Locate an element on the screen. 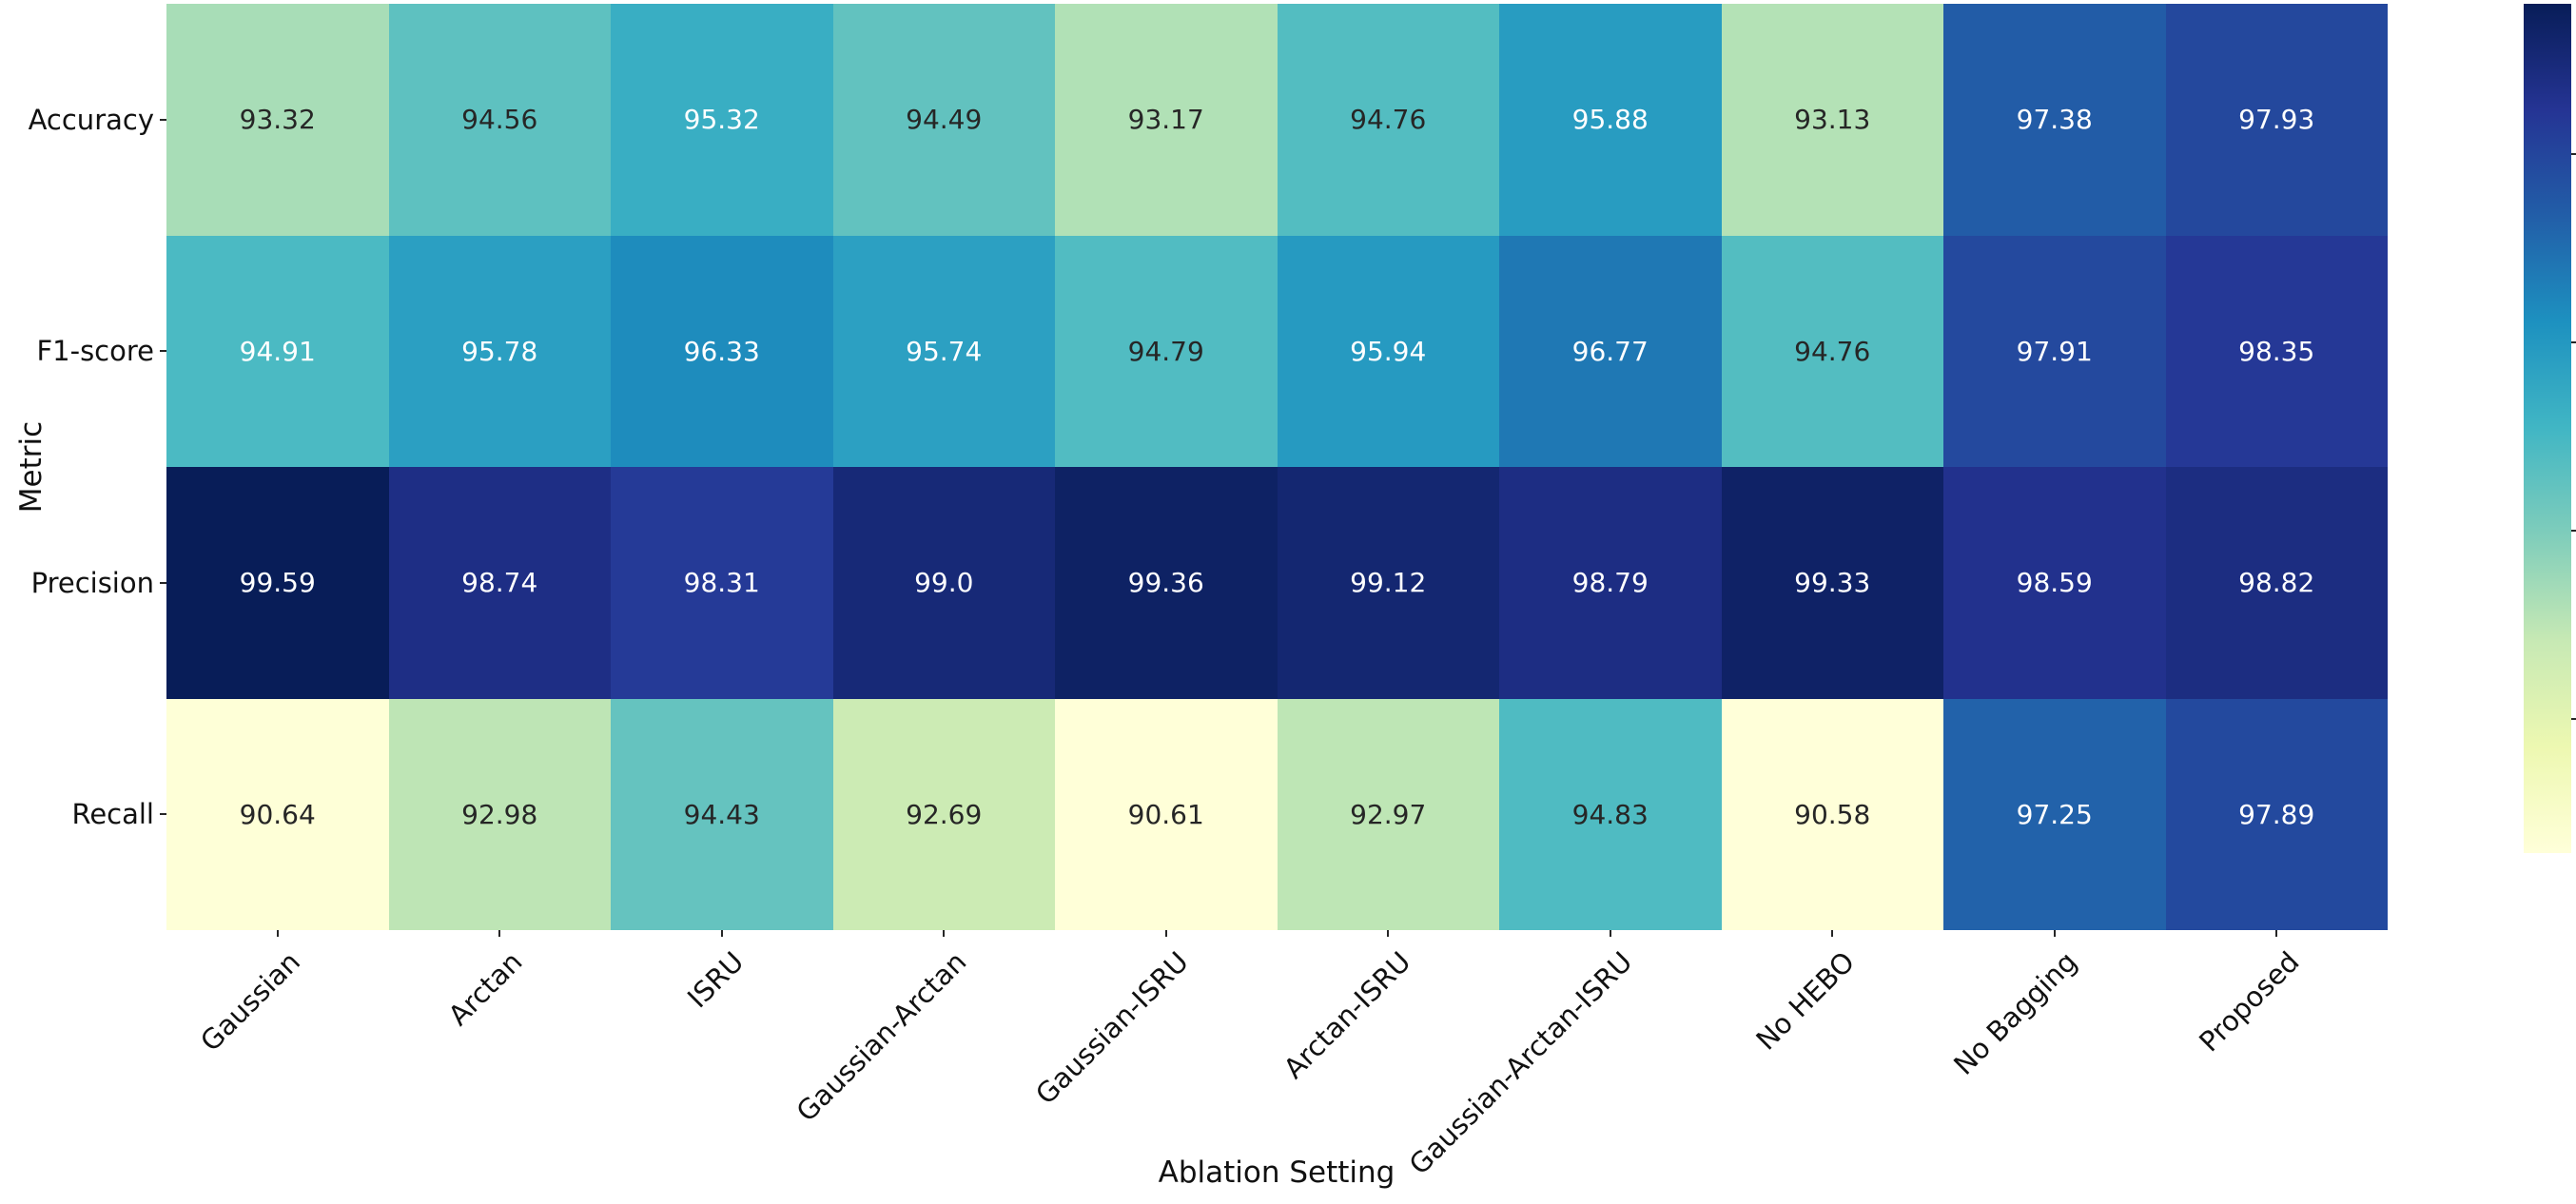  heatmap-cell-Recall-No HEBO: 90.58 is located at coordinates (1832, 814).